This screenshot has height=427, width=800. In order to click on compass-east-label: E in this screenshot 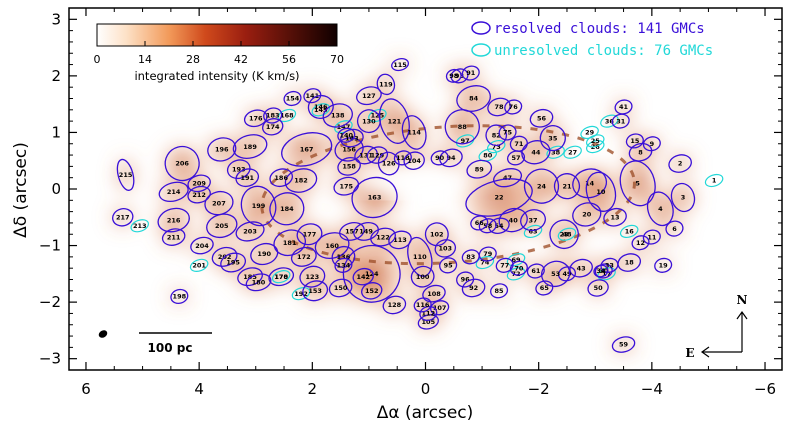, I will do `click(689, 353)`.